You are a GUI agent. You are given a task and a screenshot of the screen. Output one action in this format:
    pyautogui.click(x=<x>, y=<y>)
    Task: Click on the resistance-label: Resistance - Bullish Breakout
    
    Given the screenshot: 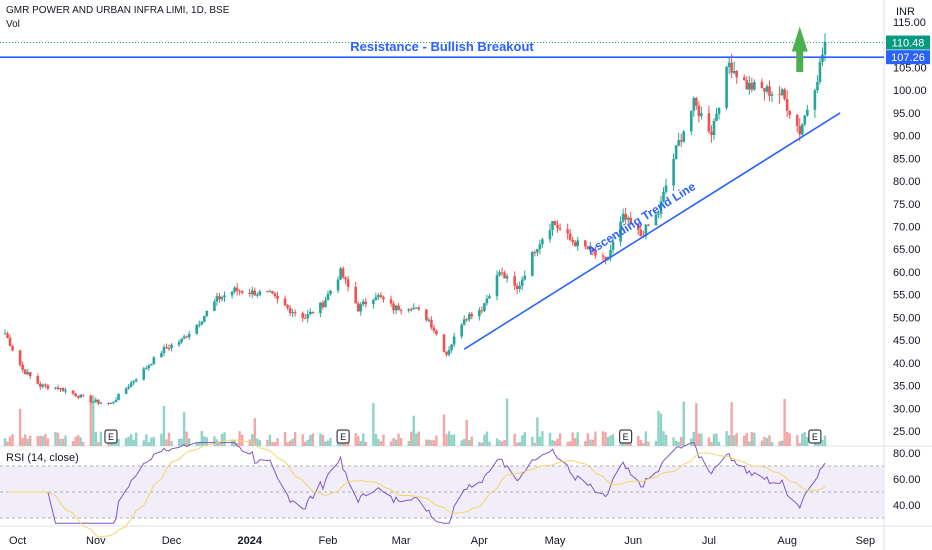 What is the action you would take?
    pyautogui.click(x=442, y=46)
    